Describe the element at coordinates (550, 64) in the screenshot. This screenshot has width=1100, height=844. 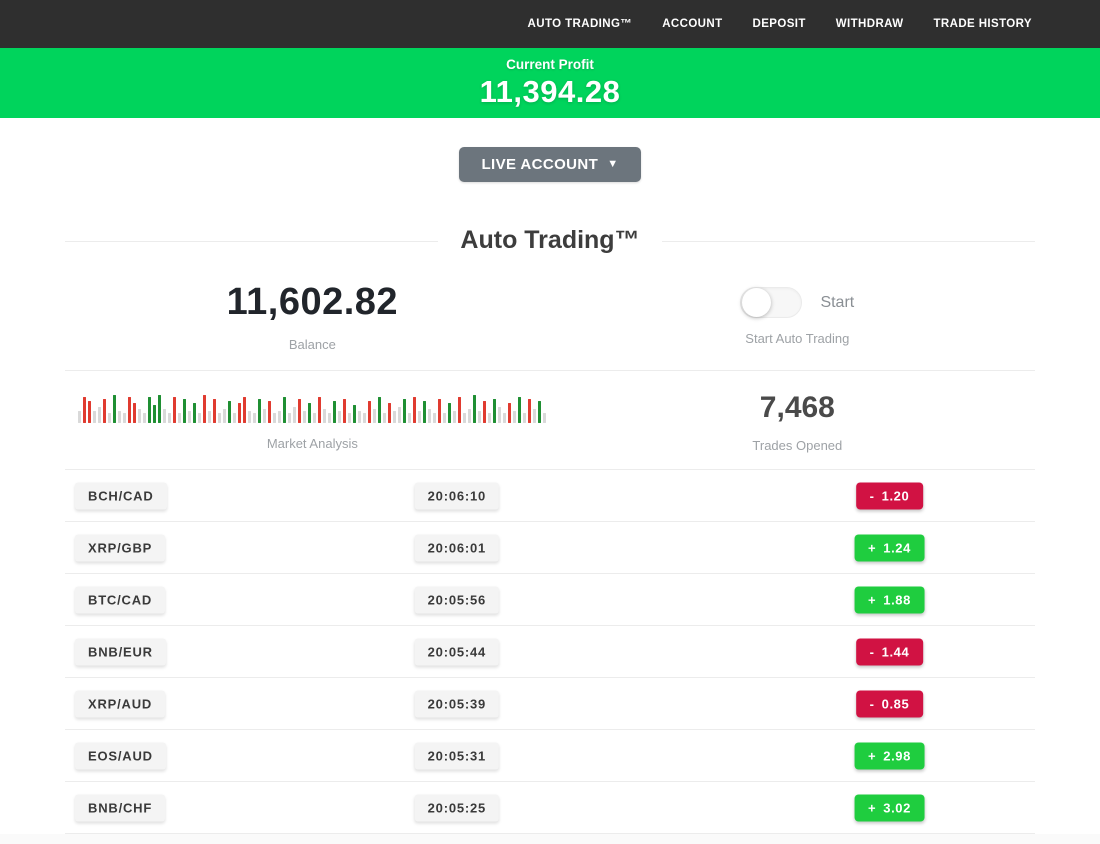
I see `current-profit-label: Current Profit` at that location.